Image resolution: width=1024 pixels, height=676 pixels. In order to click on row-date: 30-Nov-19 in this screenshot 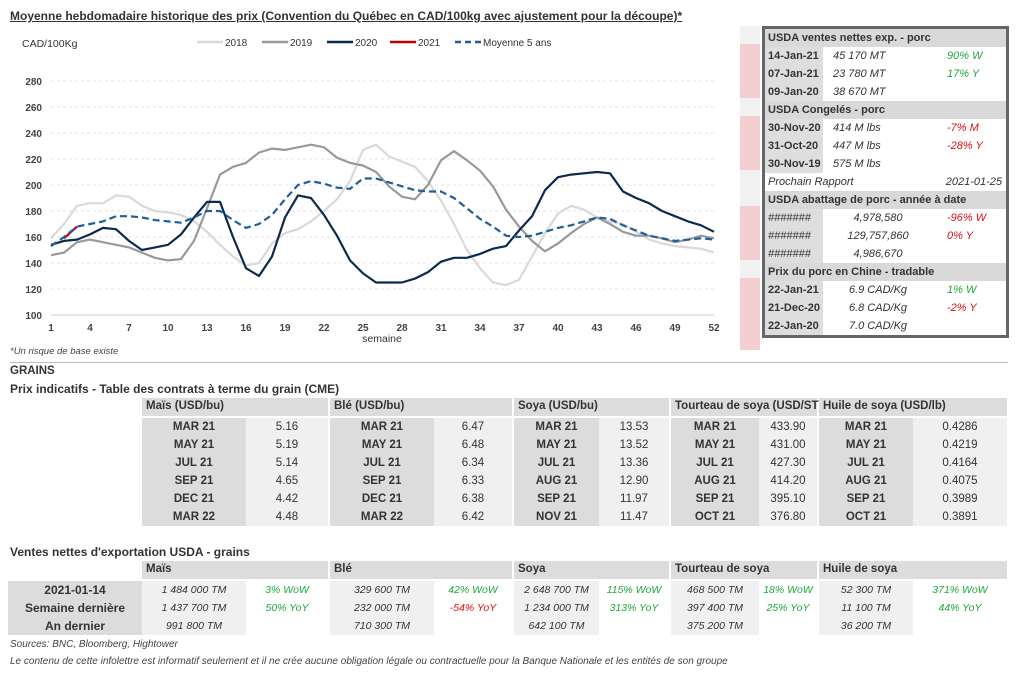, I will do `click(794, 164)`.